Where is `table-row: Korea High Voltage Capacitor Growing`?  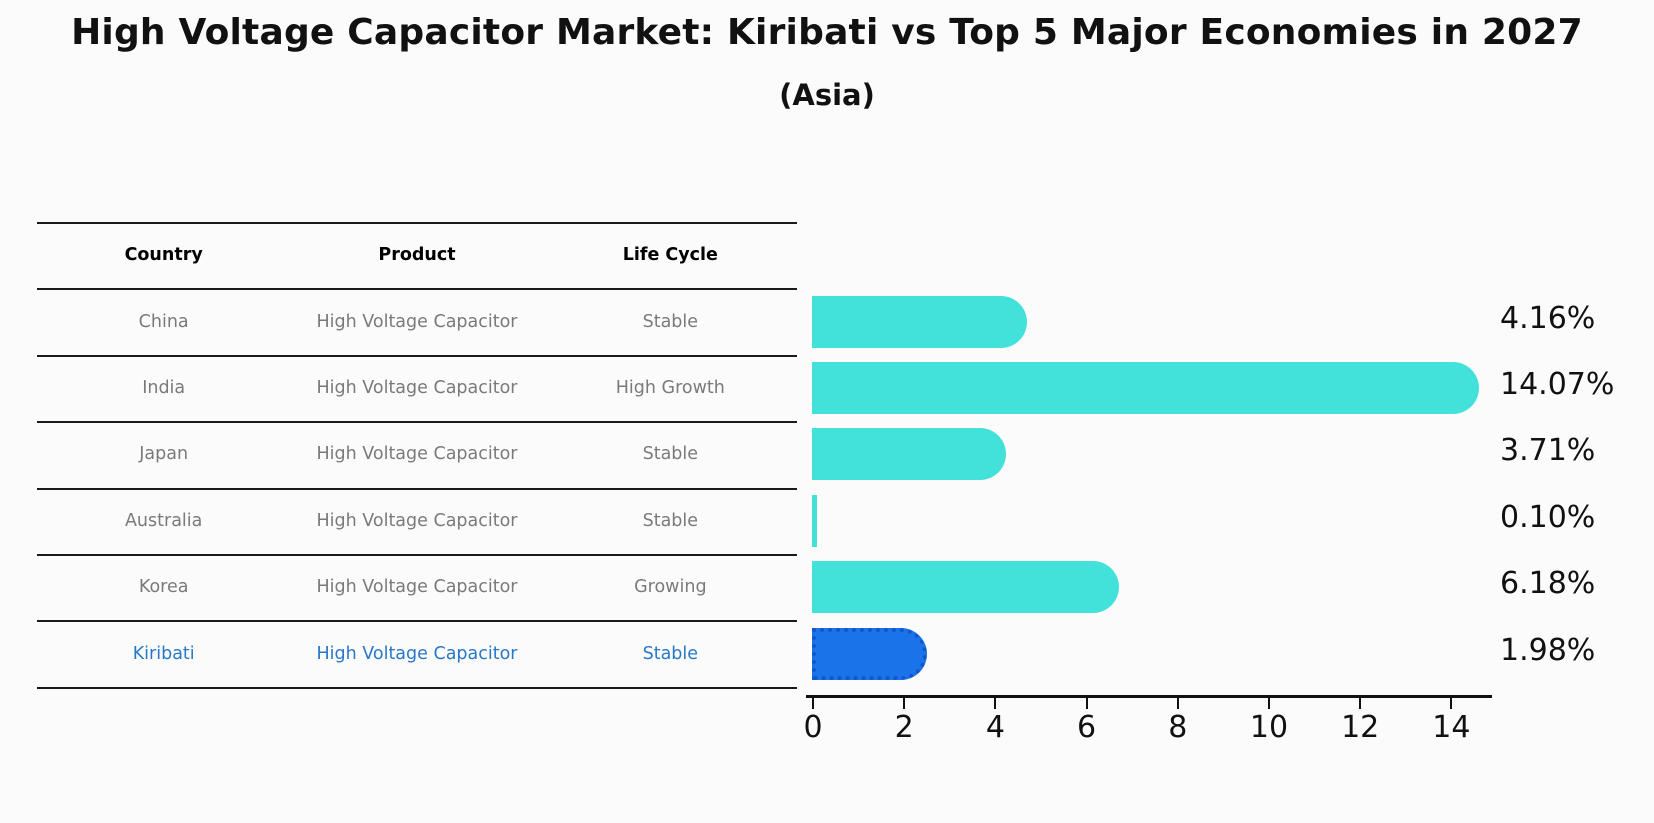
table-row: Korea High Voltage Capacitor Growing is located at coordinates (417, 587).